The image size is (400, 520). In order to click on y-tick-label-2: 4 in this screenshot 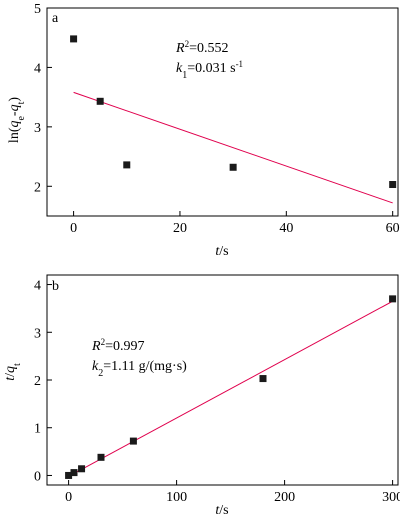, I will do `click(37, 68)`.